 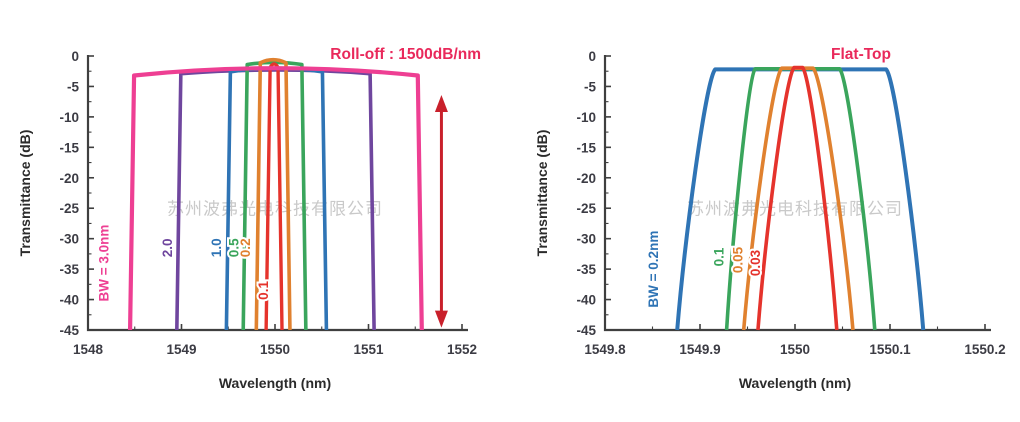 I want to click on x-tick-label: 1552, so click(x=462, y=349).